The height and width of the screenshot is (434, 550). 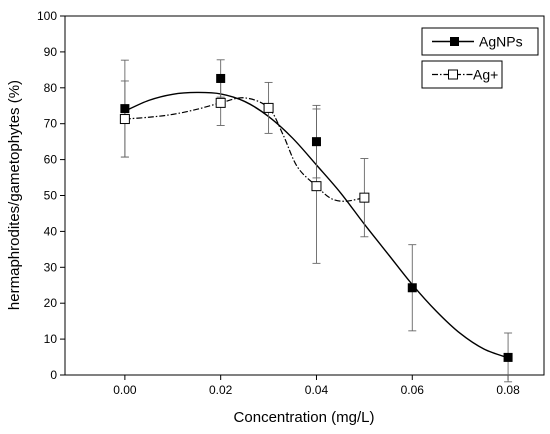 I want to click on x-tick-label-4: 0.08, so click(x=508, y=390).